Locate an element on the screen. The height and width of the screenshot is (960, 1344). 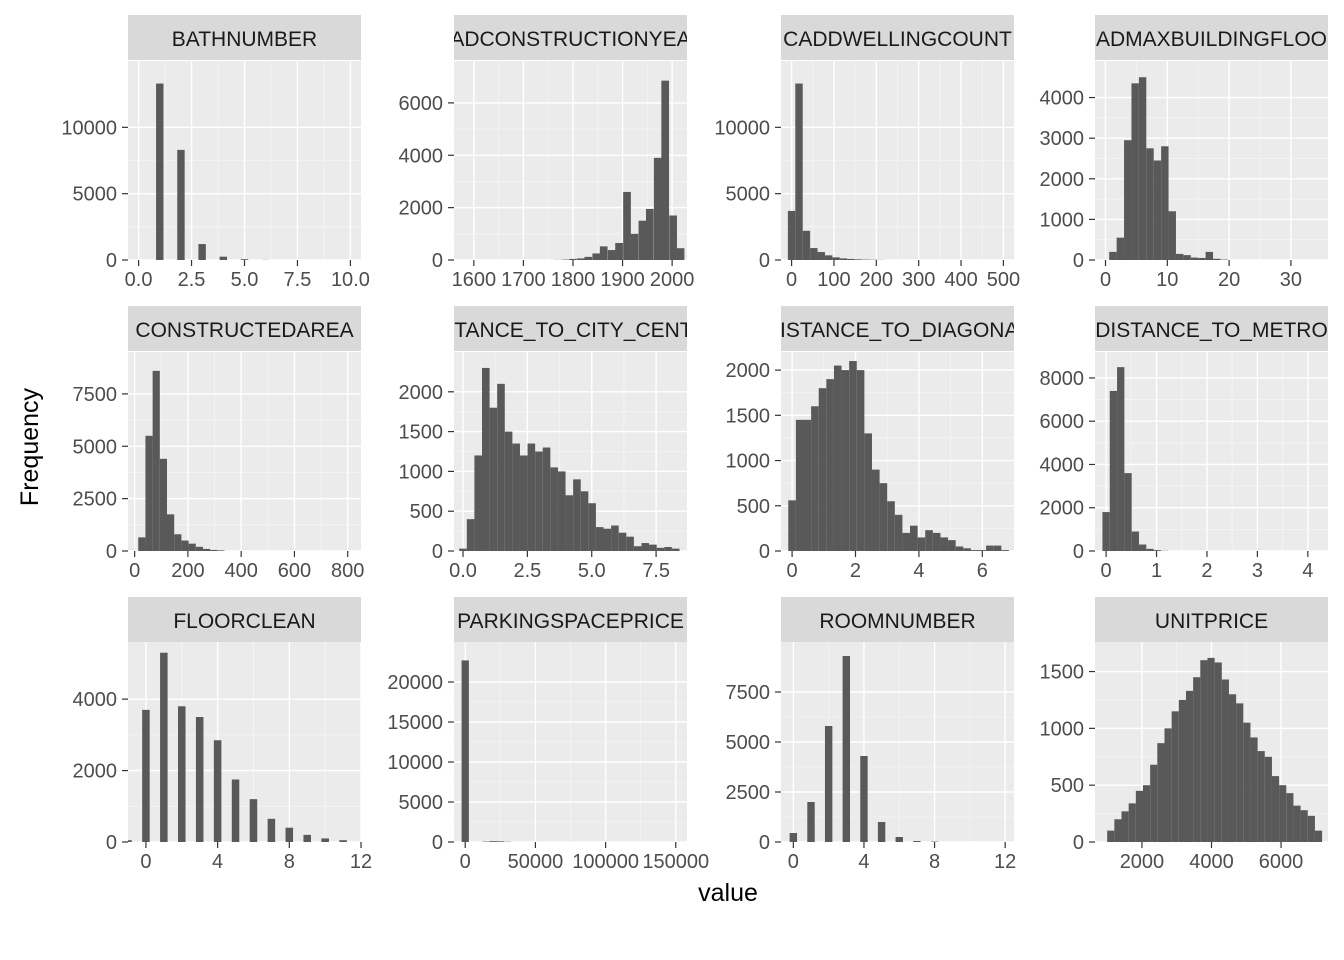
y-tick-label: 15000 is located at coordinates (415, 723).